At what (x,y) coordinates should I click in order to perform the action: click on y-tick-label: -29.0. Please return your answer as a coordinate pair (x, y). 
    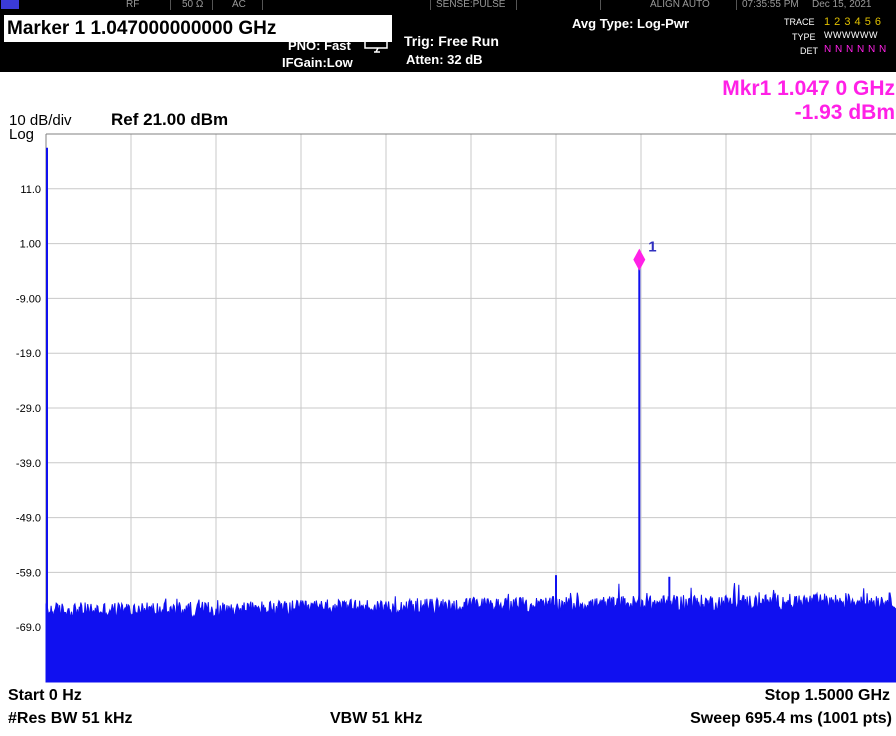
    Looking at the image, I should click on (28, 409).